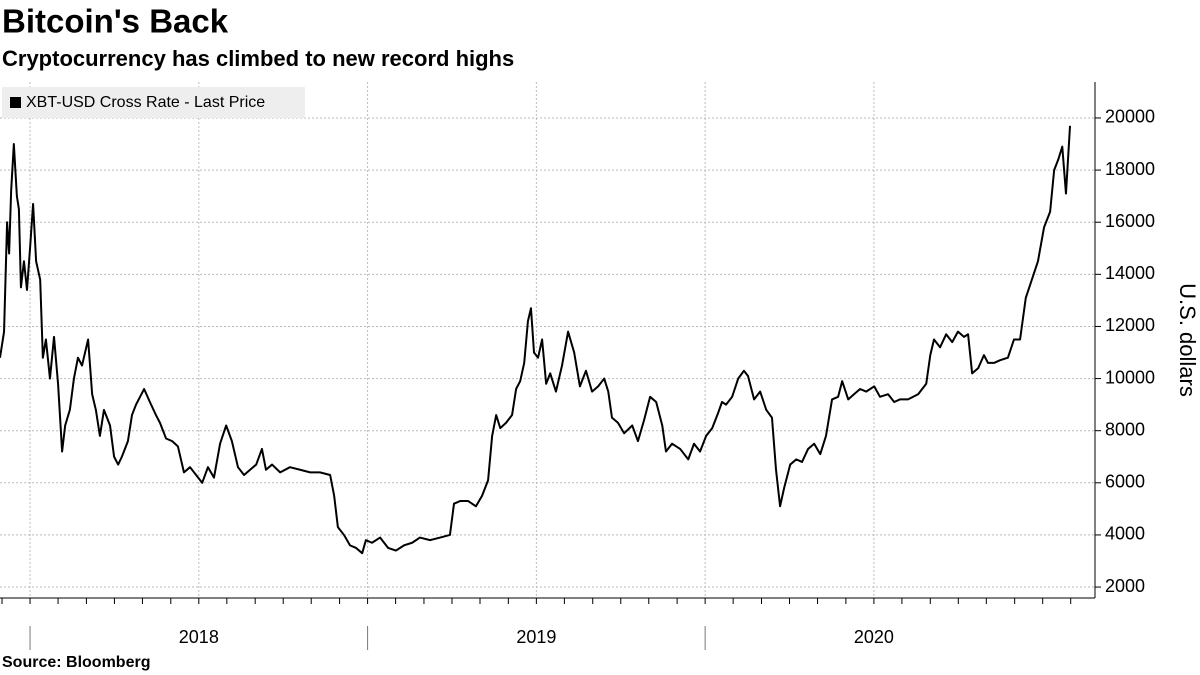 This screenshot has width=1200, height=675. Describe the element at coordinates (15, 102) in the screenshot. I see `legend-swatch` at that location.